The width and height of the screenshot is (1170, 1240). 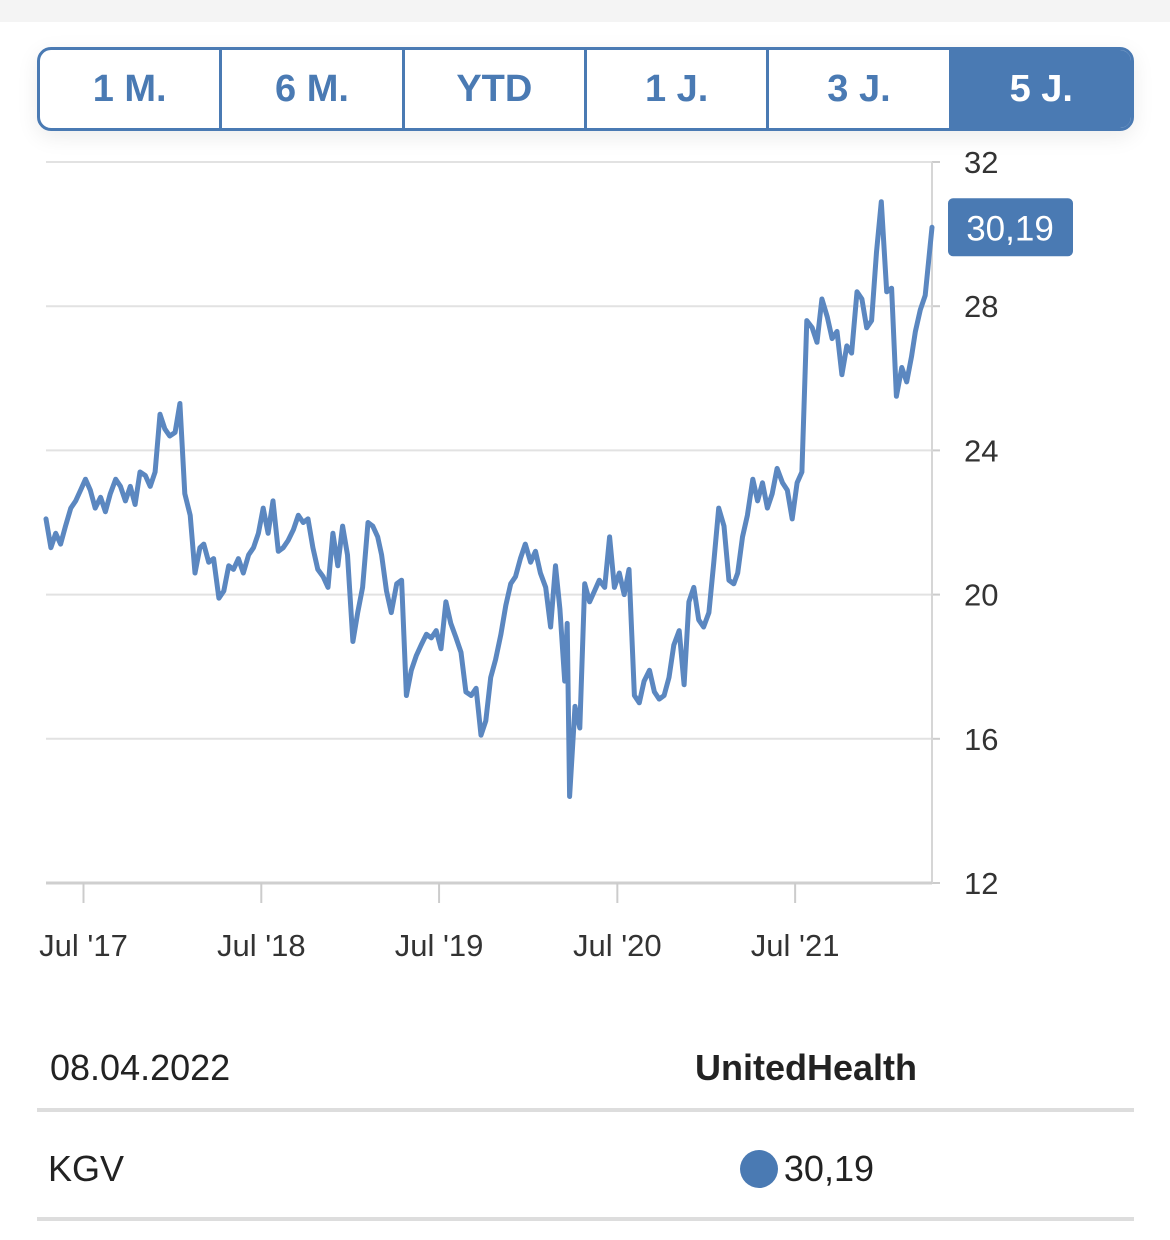 I want to click on y-tick-label: 32, so click(x=981, y=162).